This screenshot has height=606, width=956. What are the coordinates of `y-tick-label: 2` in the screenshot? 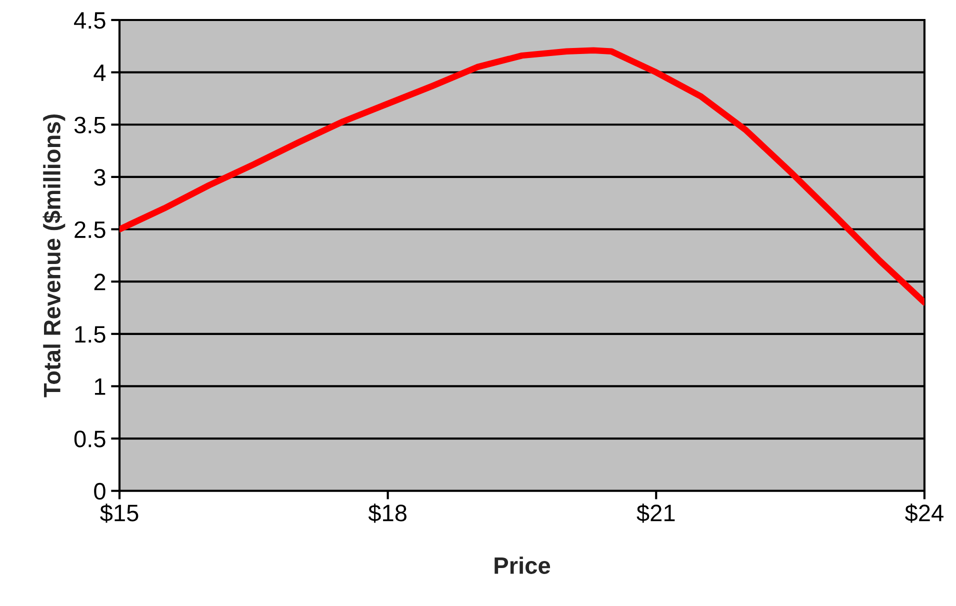 It's located at (100, 282).